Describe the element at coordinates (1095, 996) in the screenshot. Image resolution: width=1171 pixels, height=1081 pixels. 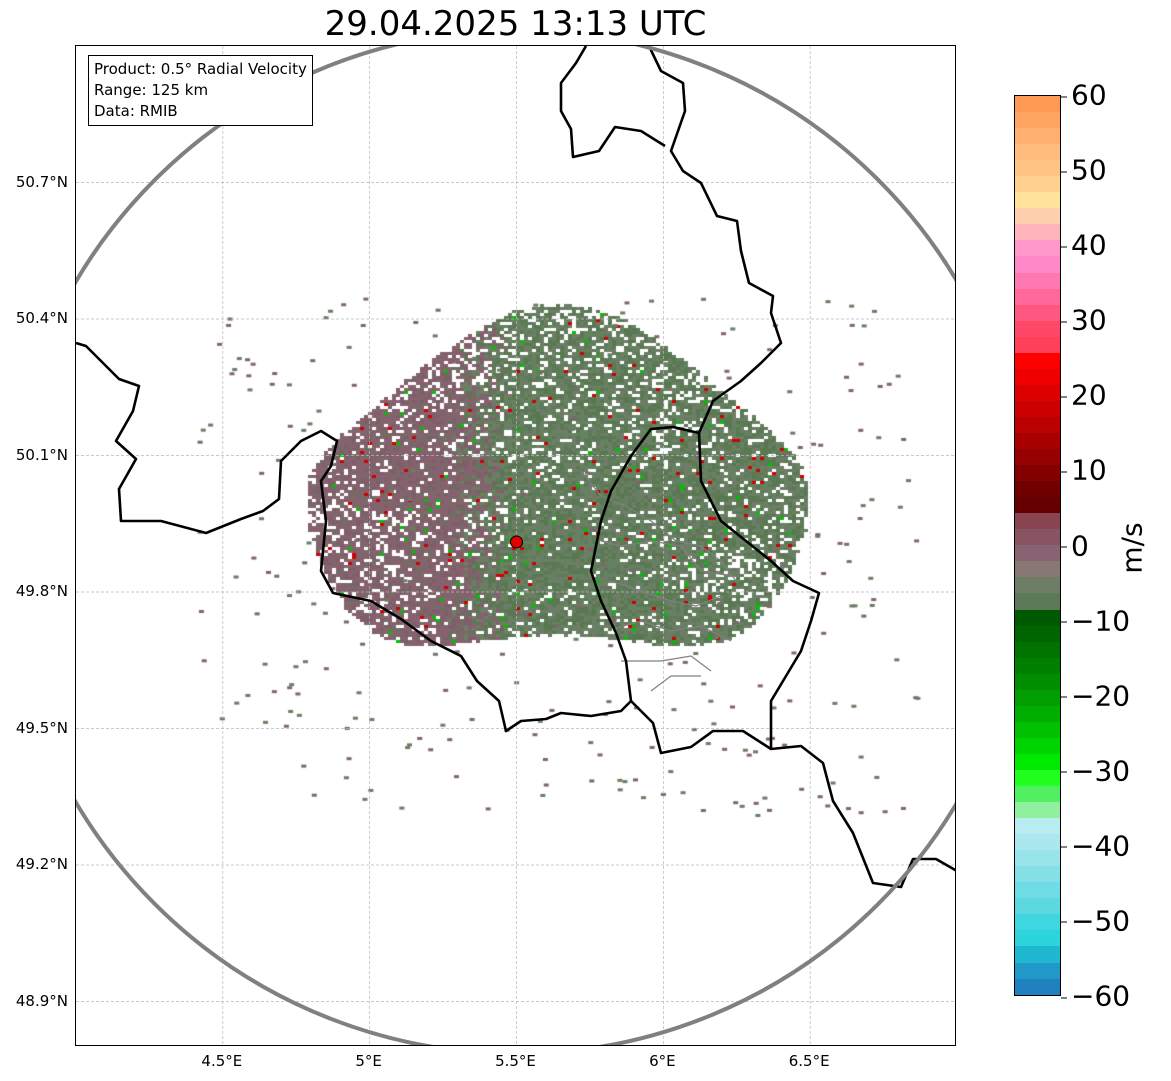
I see `colorbar-tick-label: −60` at that location.